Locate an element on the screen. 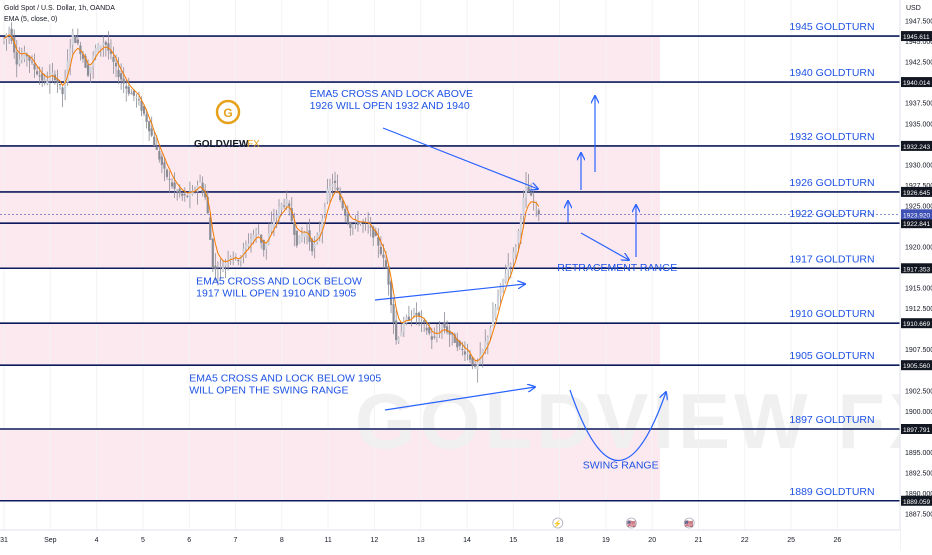 This screenshot has width=932, height=555. annotation-line: EMA5 CROSS AND LOCK ABOVE is located at coordinates (391, 94).